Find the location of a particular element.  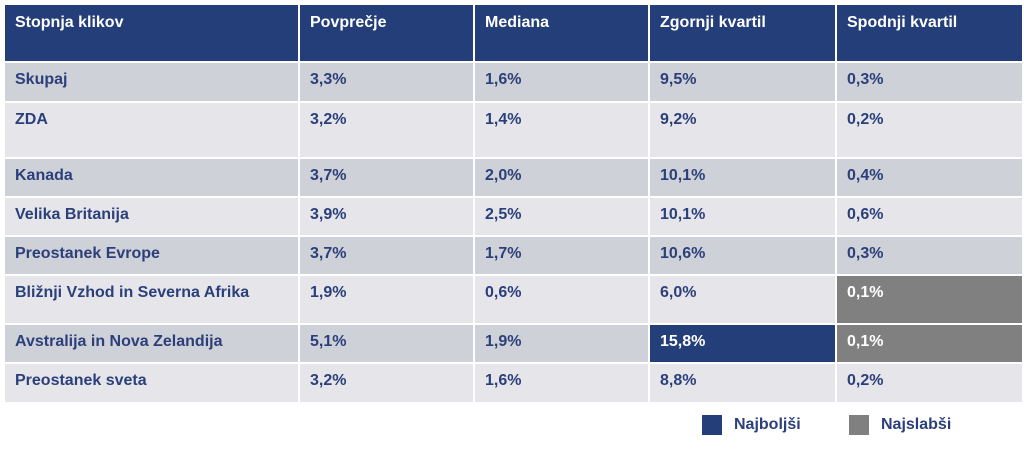

cell-value: 1,4% is located at coordinates (561, 130).